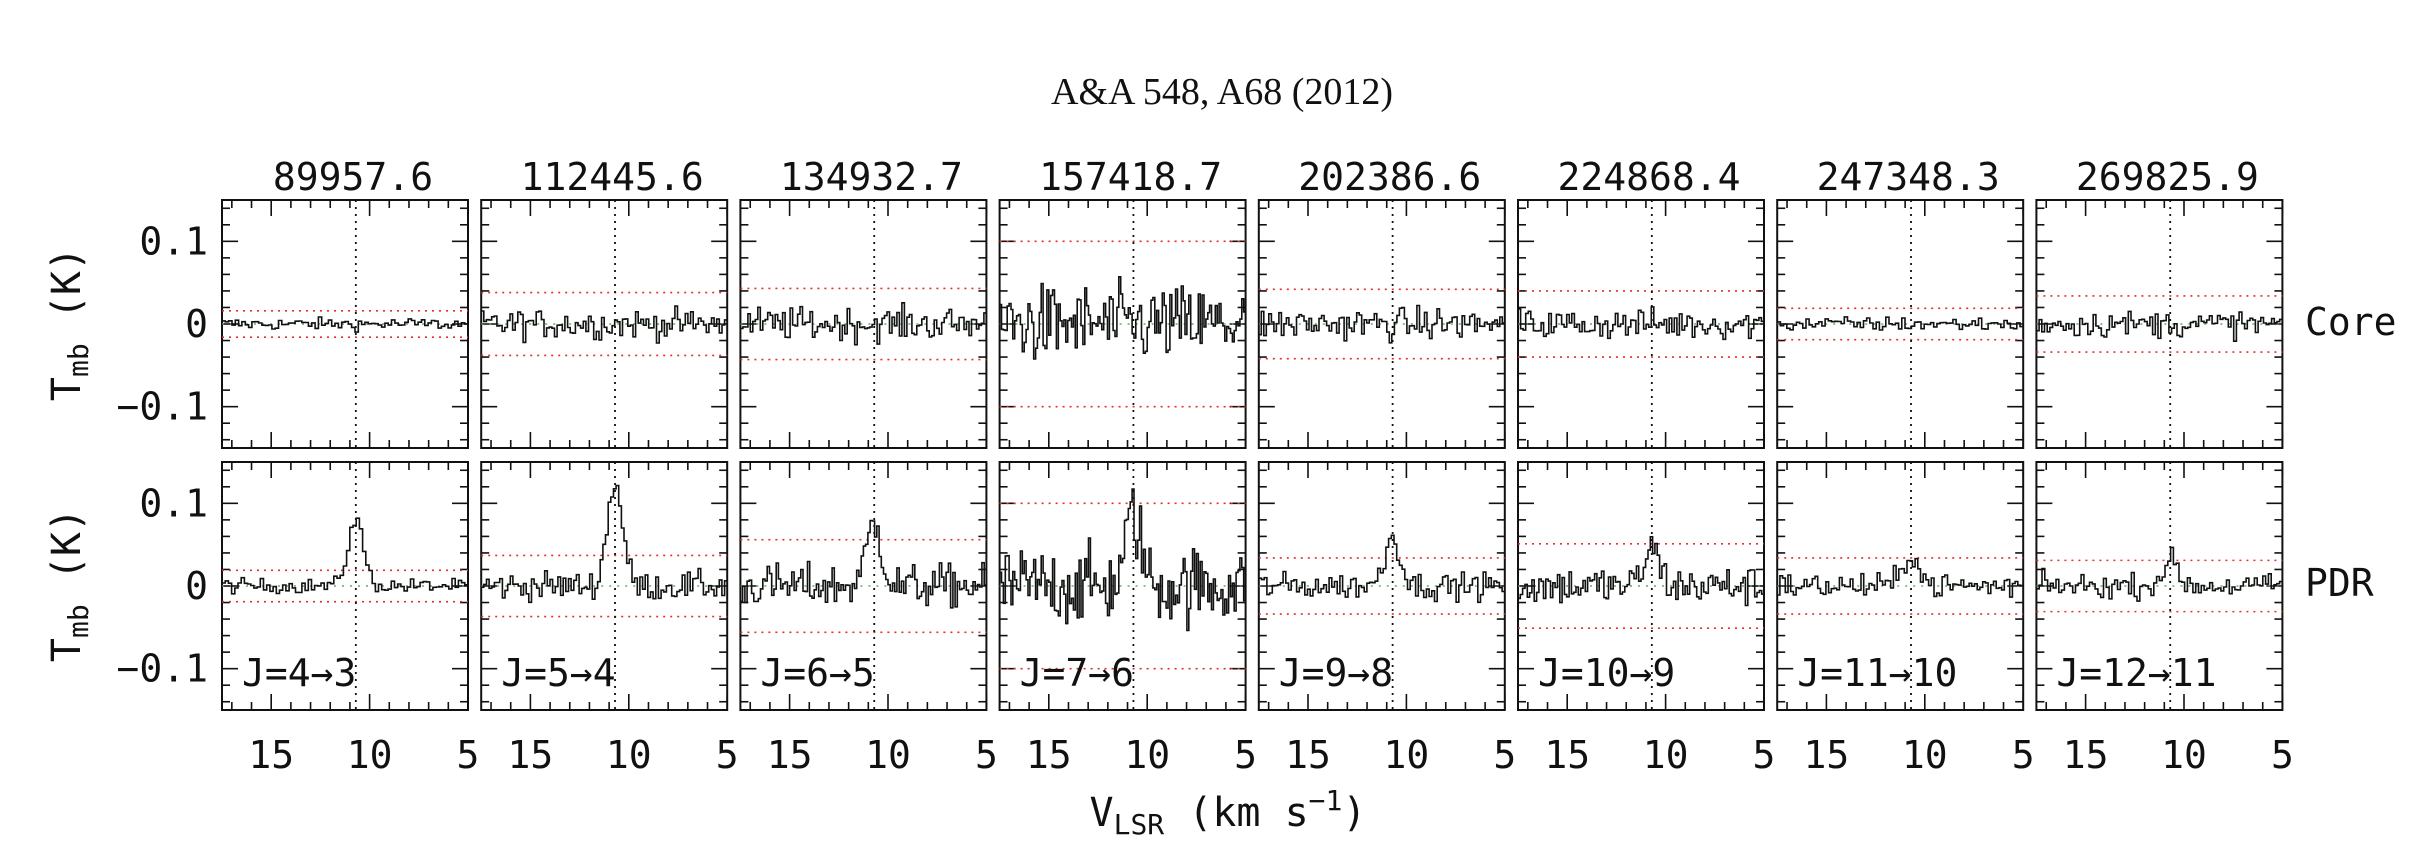  Describe the element at coordinates (1908, 177) in the screenshot. I see `frequency-label: 247348.3` at that location.